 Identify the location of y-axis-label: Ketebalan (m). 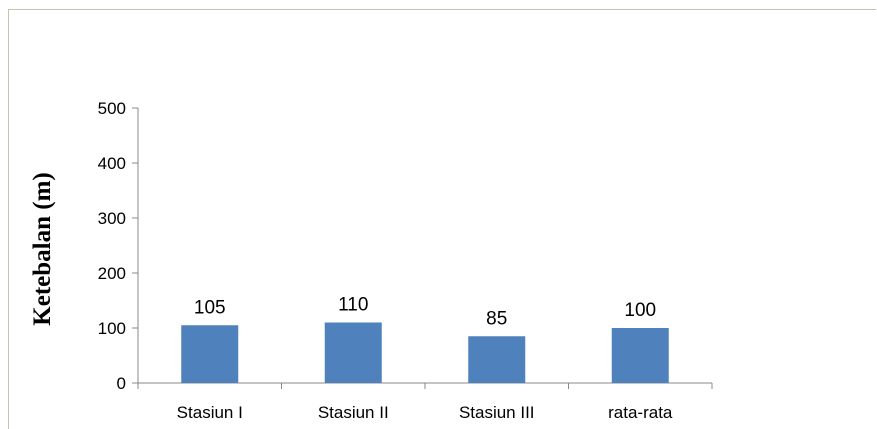
(42, 248).